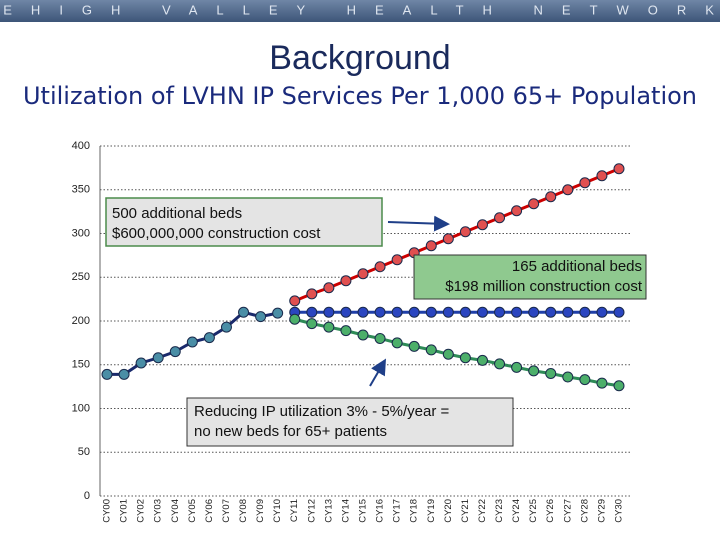 This screenshot has height=545, width=720. I want to click on x-tick-label: CY26, so click(550, 511).